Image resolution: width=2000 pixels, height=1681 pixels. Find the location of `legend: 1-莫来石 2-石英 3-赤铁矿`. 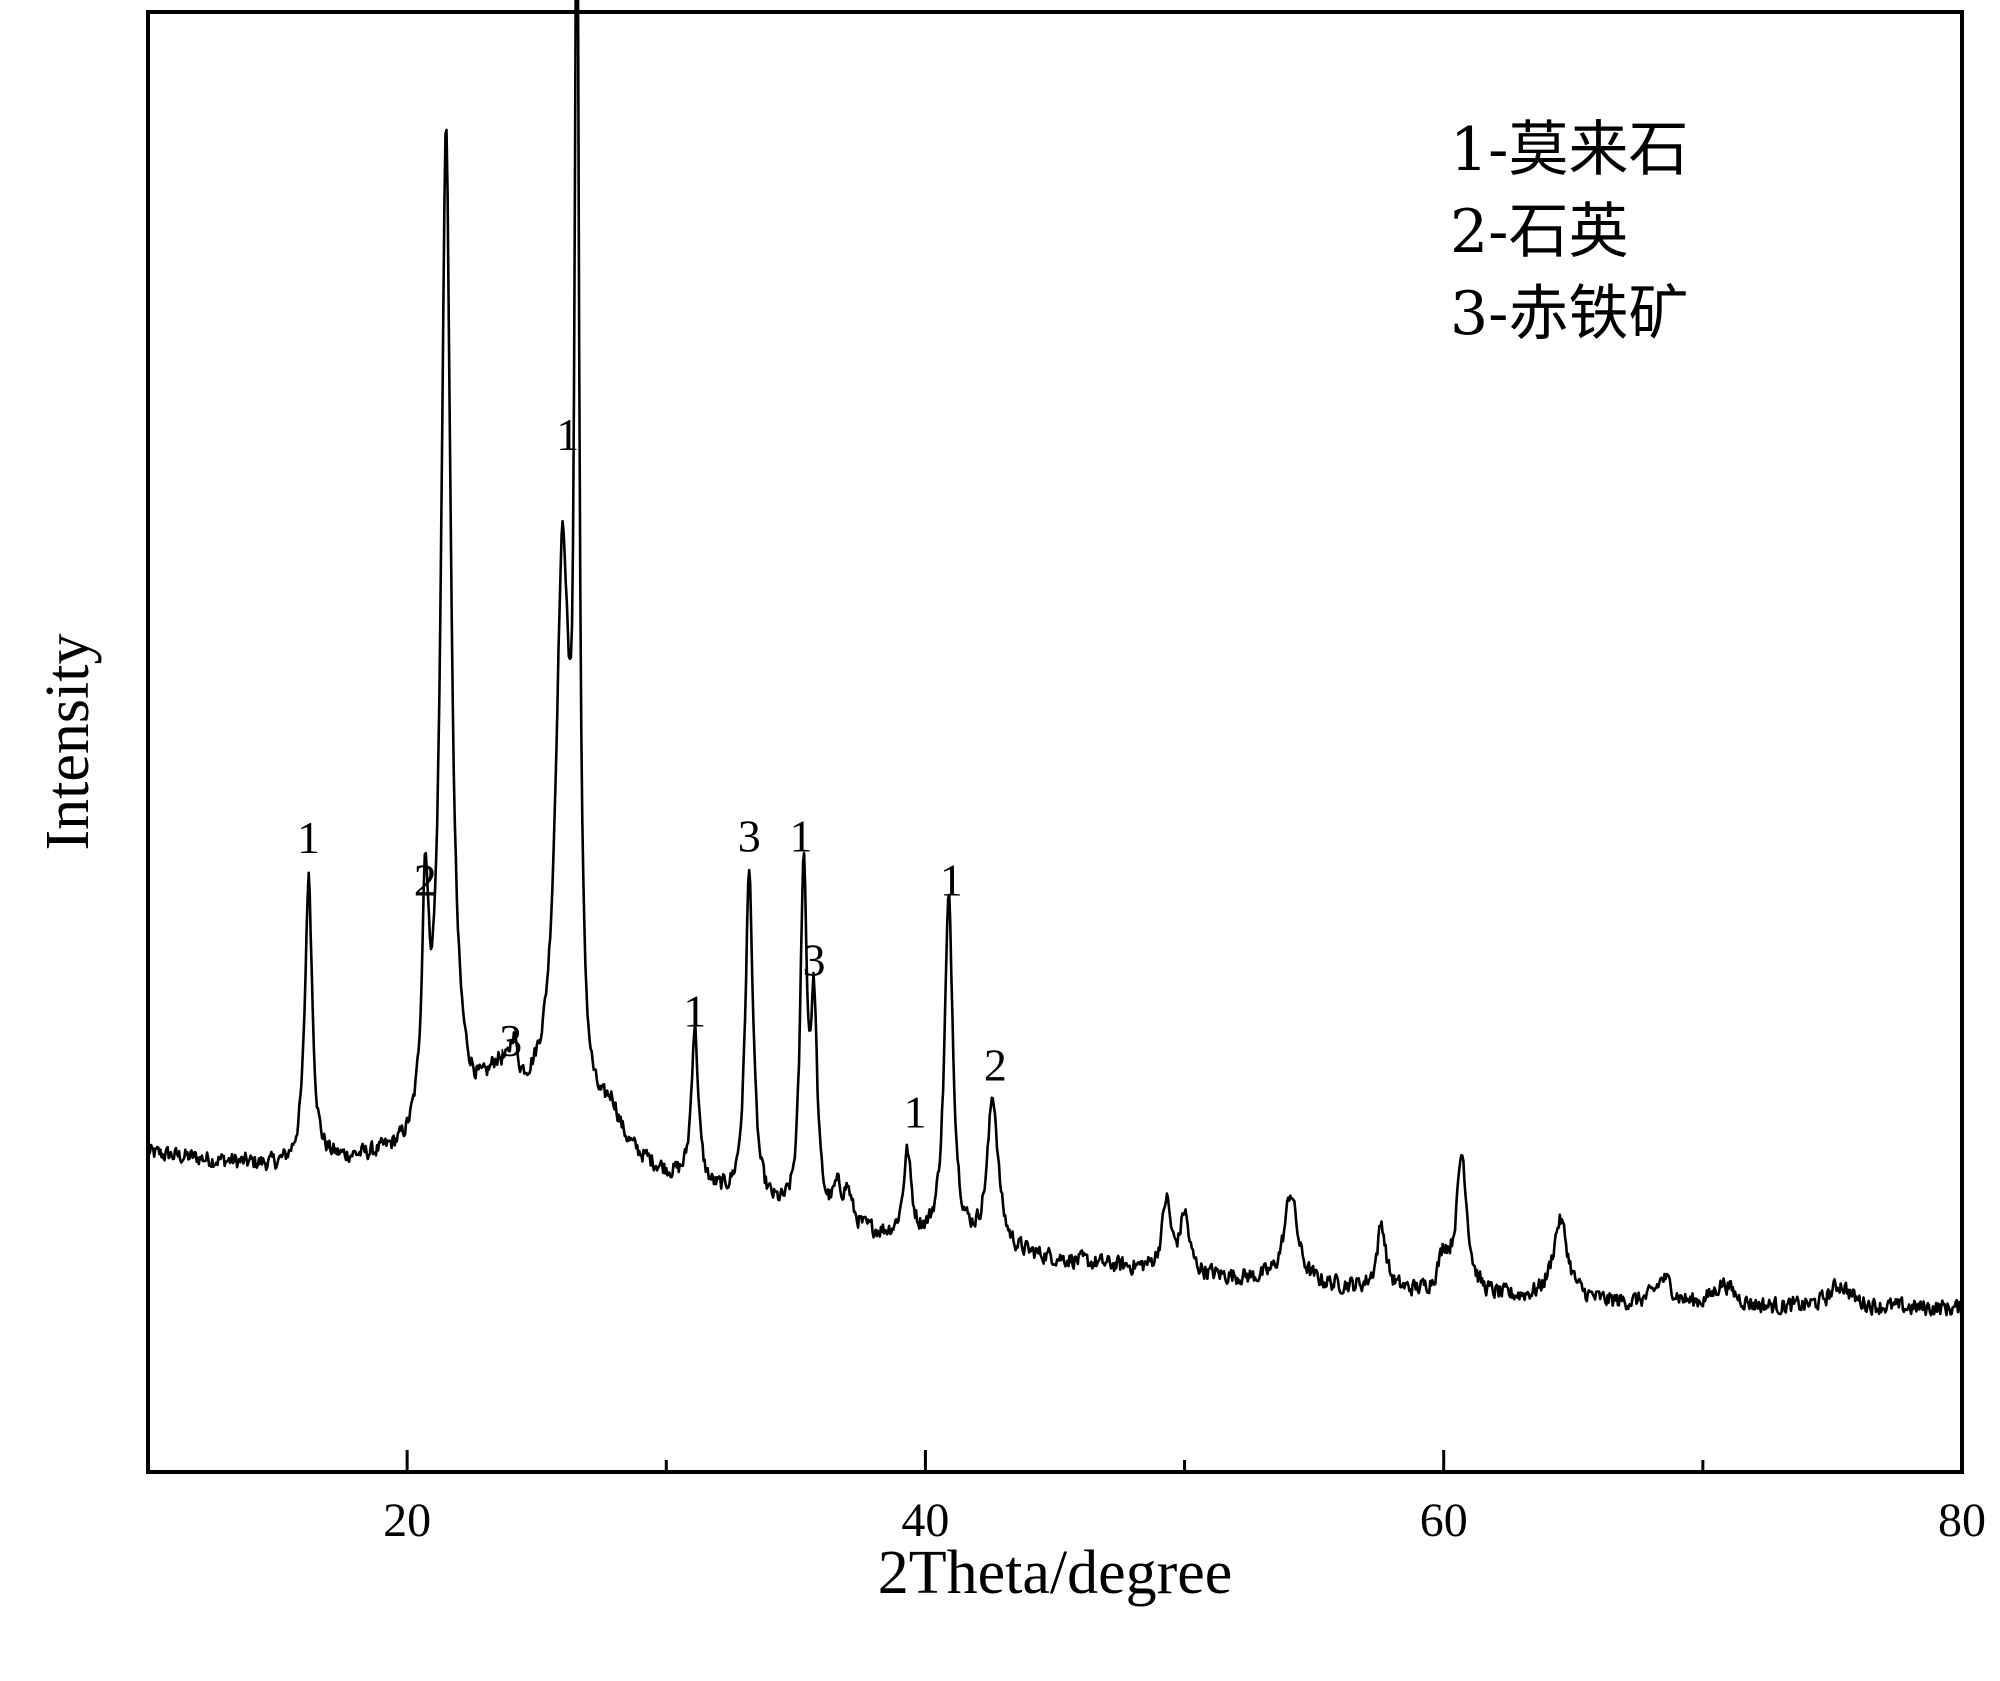

legend: 1-莫来石 2-石英 3-赤铁矿 is located at coordinates (1569, 232).